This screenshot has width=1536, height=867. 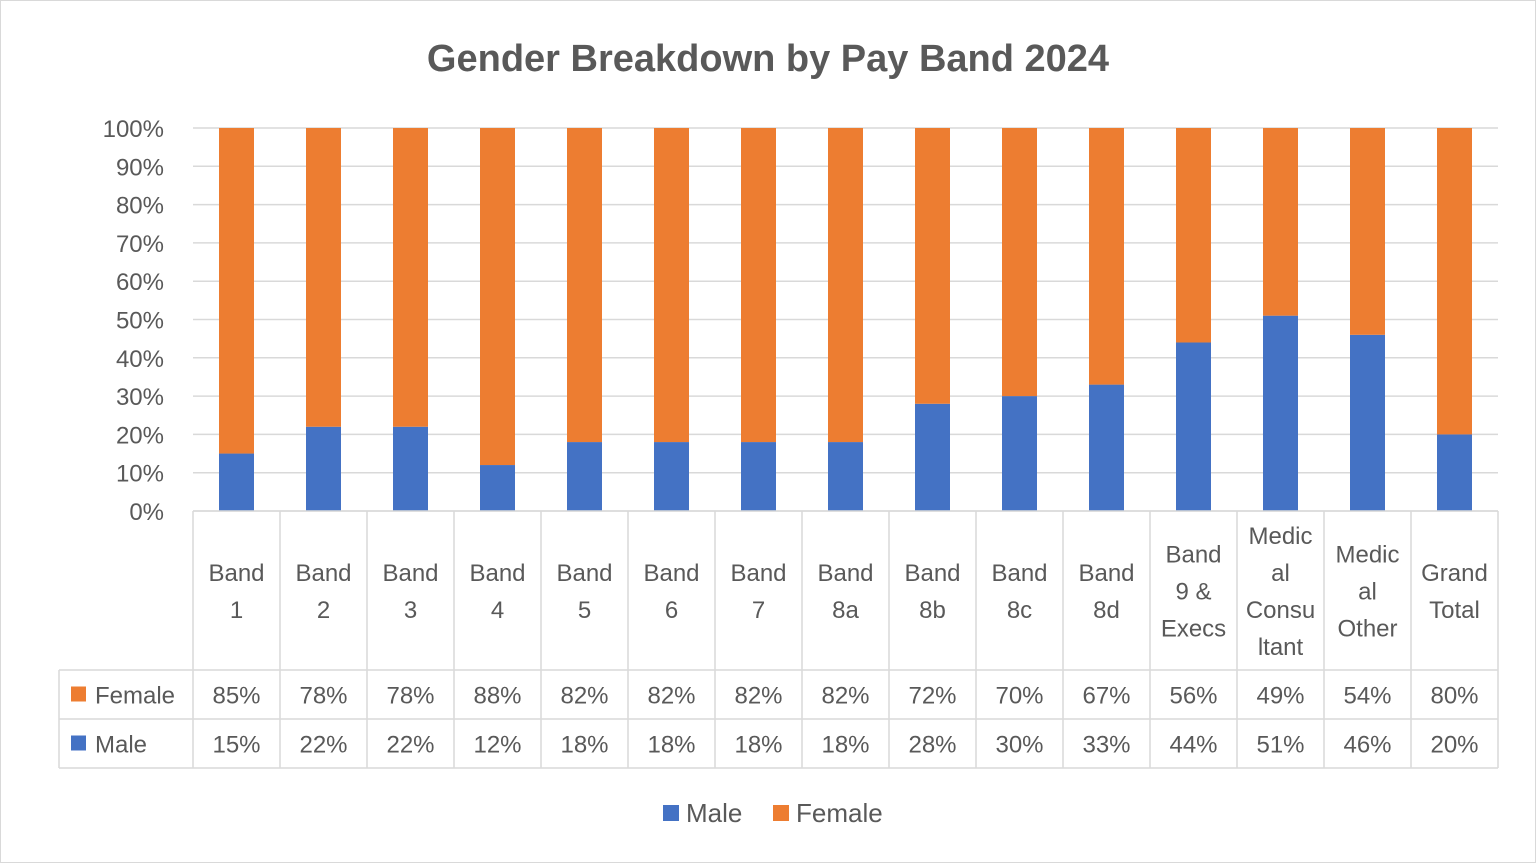 What do you see at coordinates (133, 129) in the screenshot?
I see `y-tick-label: 100%` at bounding box center [133, 129].